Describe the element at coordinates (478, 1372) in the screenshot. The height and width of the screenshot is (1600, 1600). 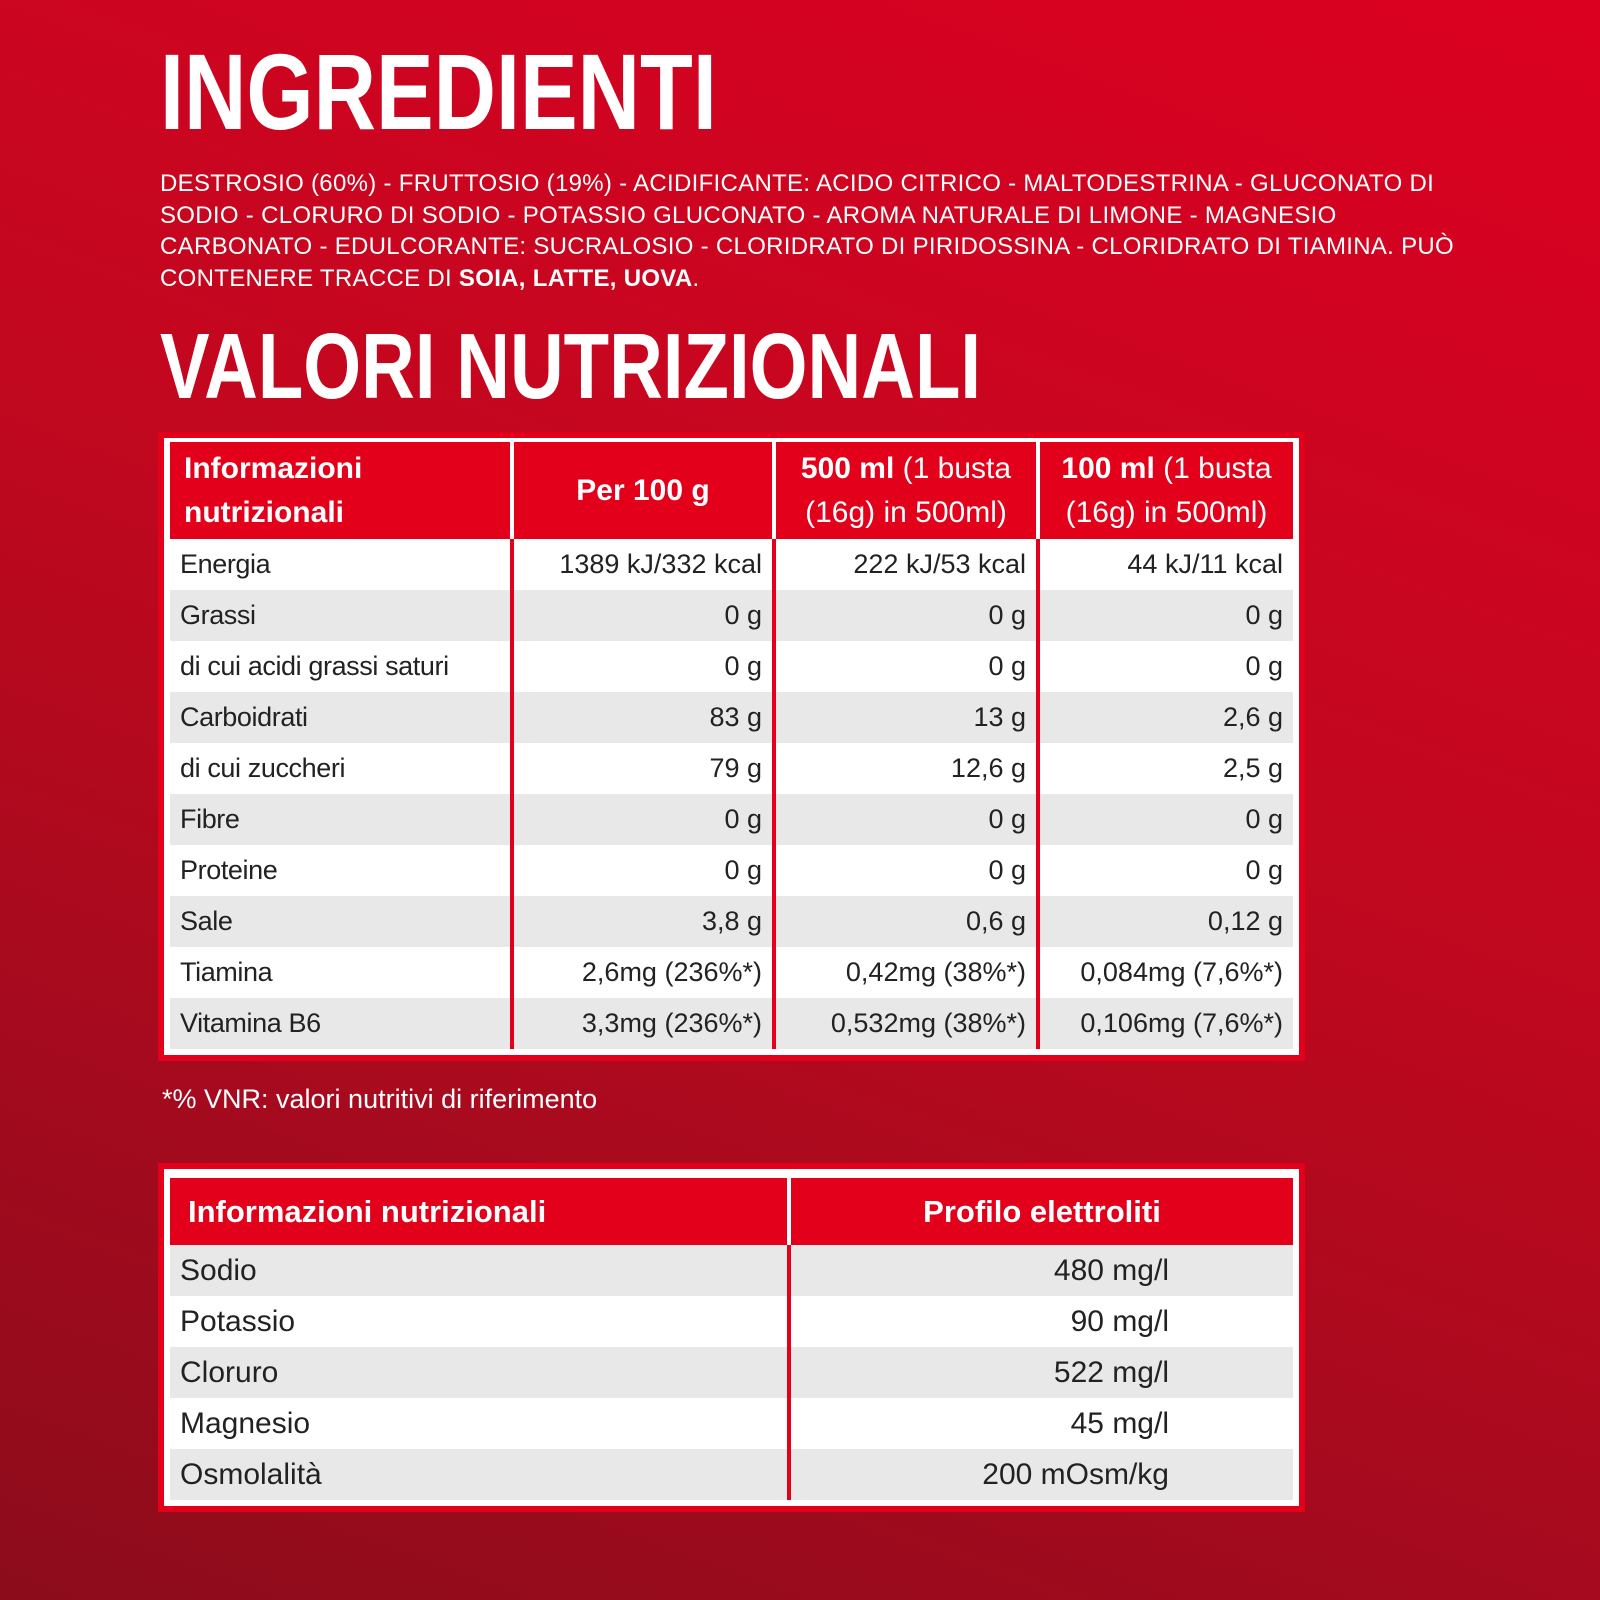
I see `label-cell: Cloruro` at that location.